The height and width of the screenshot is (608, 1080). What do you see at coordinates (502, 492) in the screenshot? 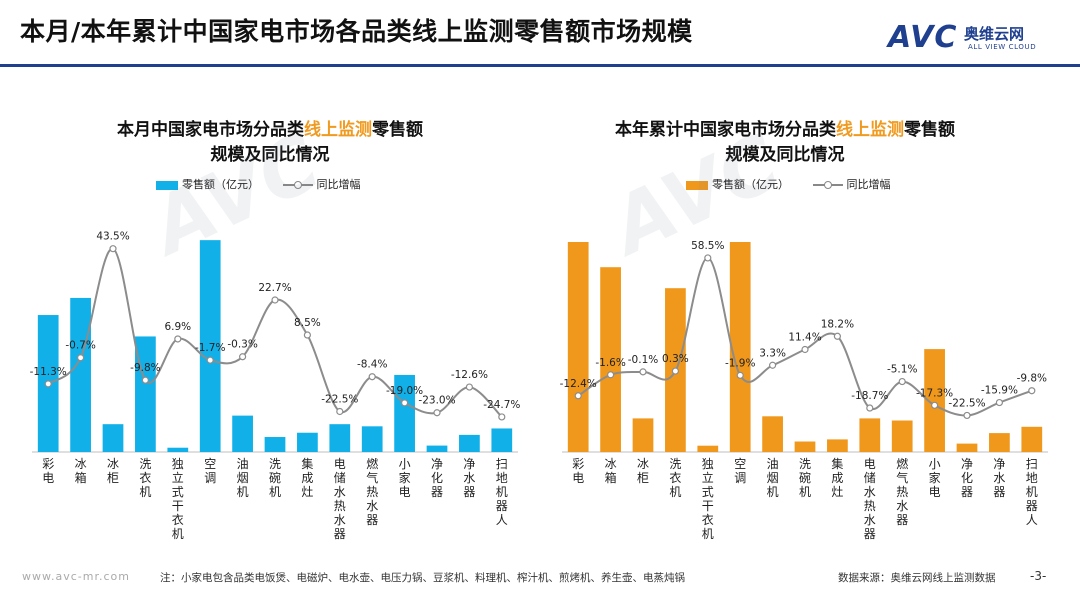
I see `left-chart-category-label: 扫地机器人` at bounding box center [502, 492].